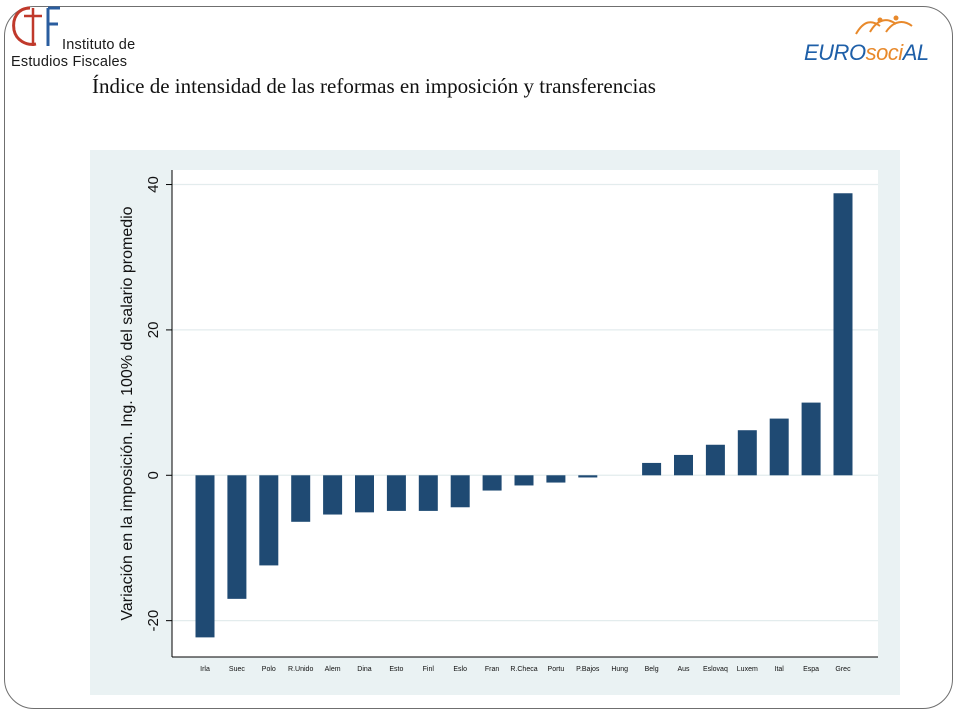  What do you see at coordinates (779, 447) in the screenshot?
I see `bar-ital` at bounding box center [779, 447].